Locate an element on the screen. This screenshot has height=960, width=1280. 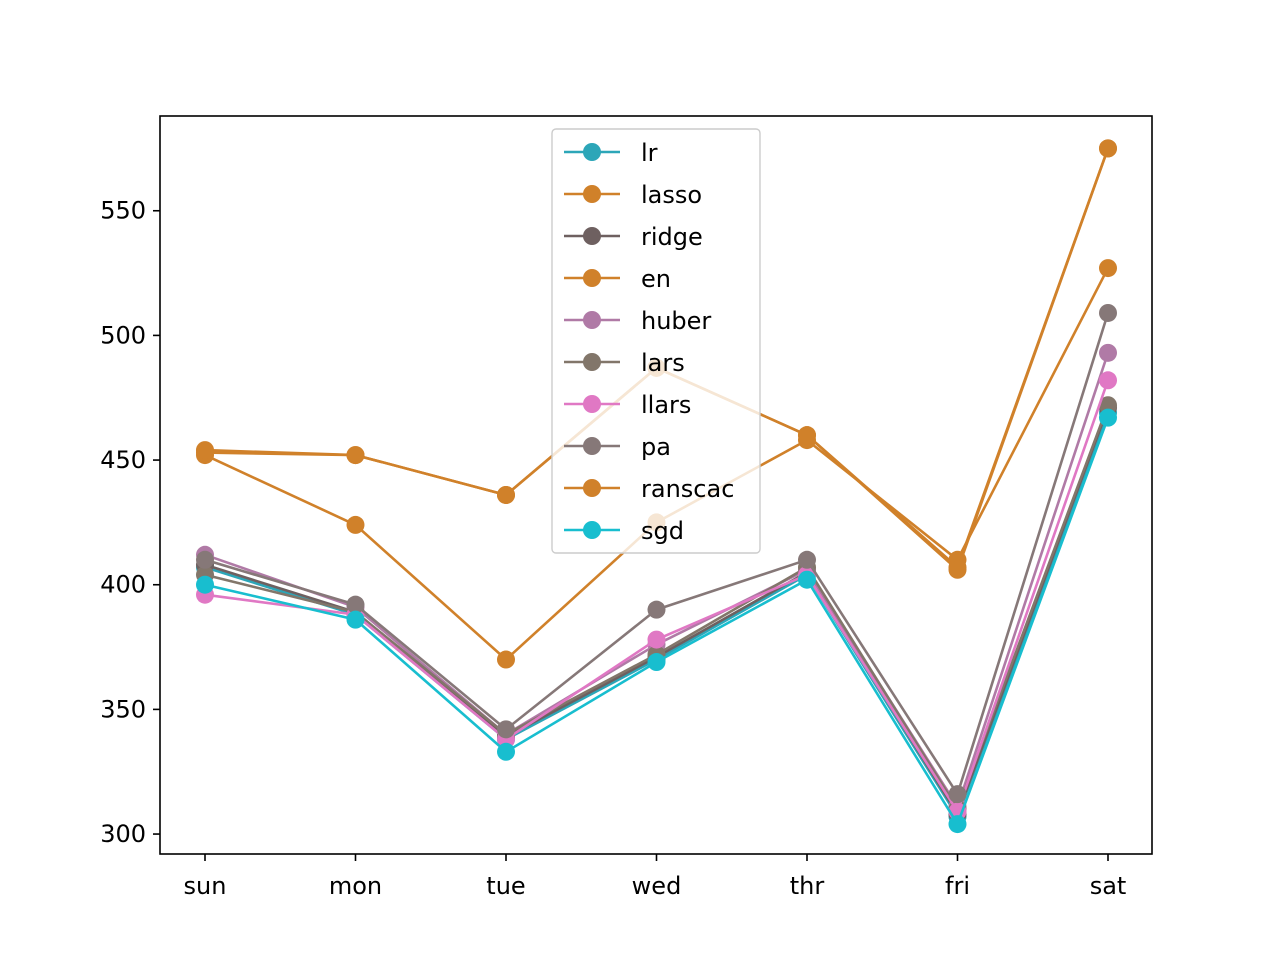
legend-label: en is located at coordinates (656, 279).